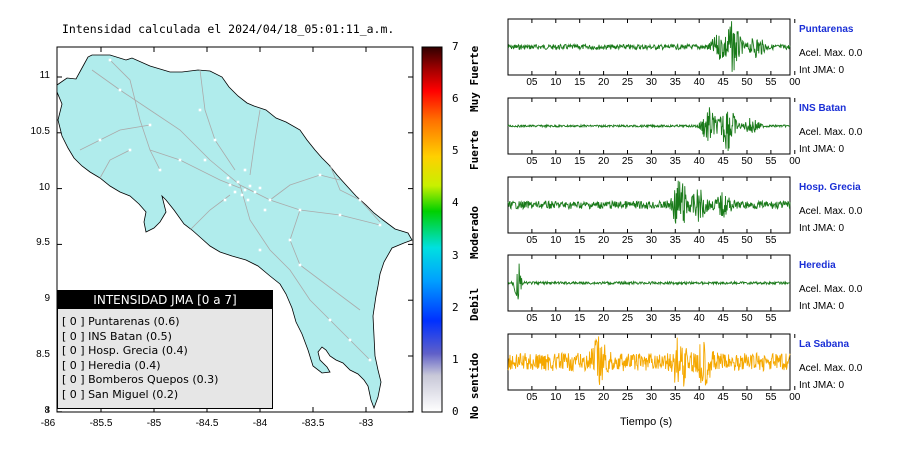 The height and width of the screenshot is (460, 910). I want to click on map-x-tick-label: -84.5, so click(207, 423).